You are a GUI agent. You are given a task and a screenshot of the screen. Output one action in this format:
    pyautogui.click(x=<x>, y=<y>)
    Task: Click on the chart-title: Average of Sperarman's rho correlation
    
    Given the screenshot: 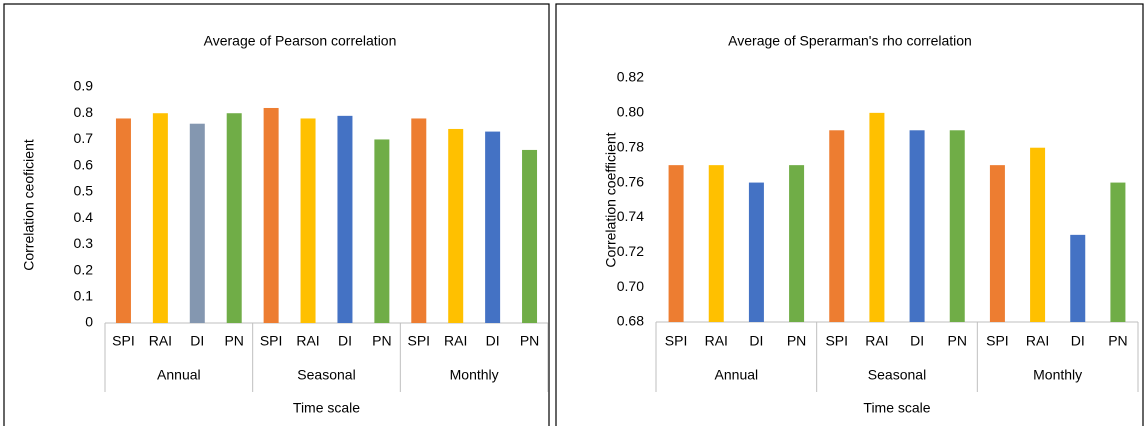 What is the action you would take?
    pyautogui.click(x=850, y=41)
    